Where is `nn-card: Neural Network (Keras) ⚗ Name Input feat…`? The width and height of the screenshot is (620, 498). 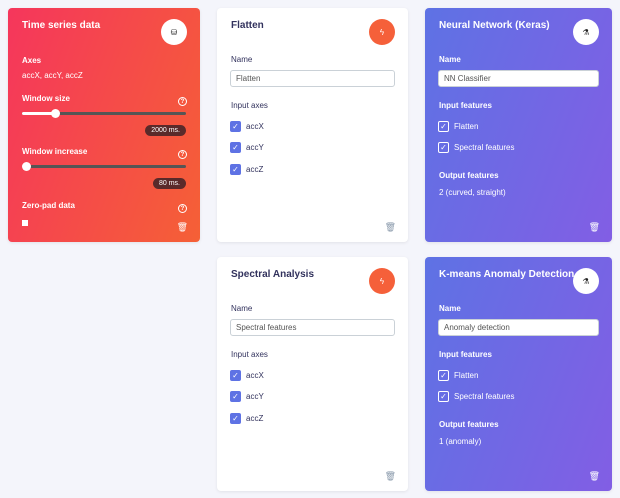 nn-card: Neural Network (Keras) ⚗ Name Input feat… is located at coordinates (518, 125).